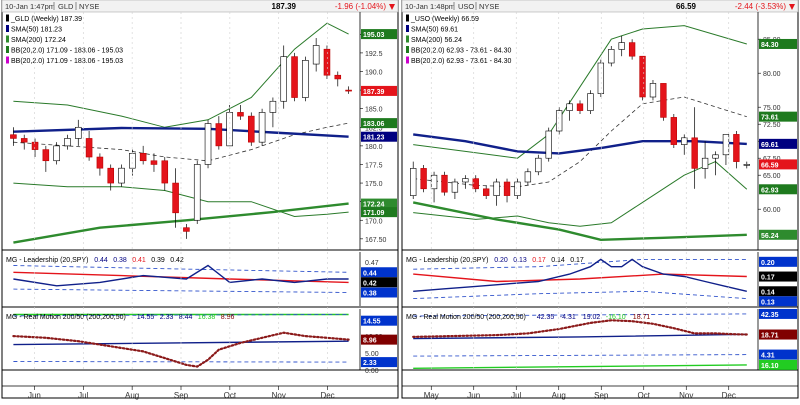 This screenshot has height=405, width=800. I want to click on leadership-average-line, so click(580, 278).